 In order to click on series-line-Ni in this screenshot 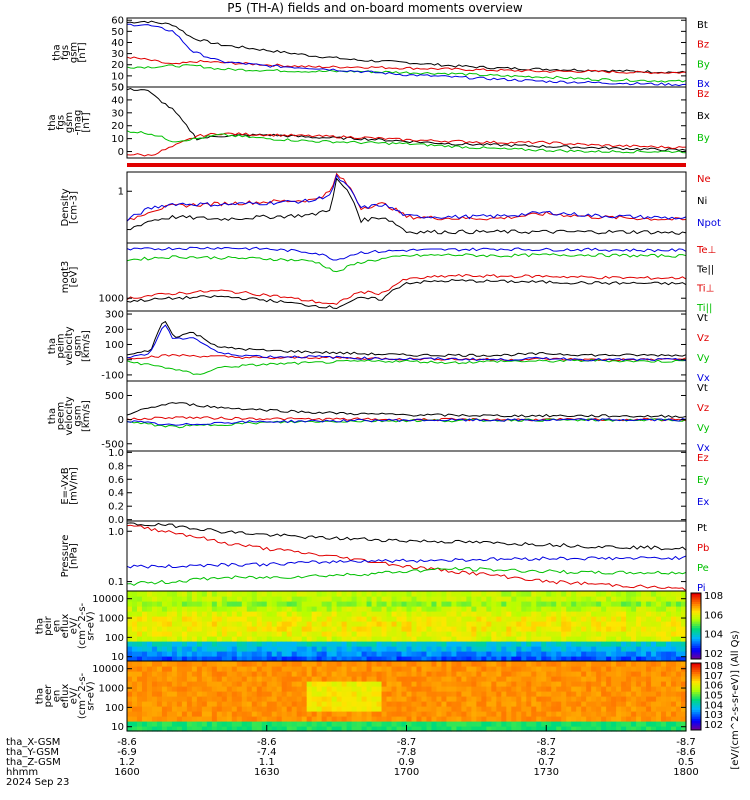, I will do `click(406, 206)`.